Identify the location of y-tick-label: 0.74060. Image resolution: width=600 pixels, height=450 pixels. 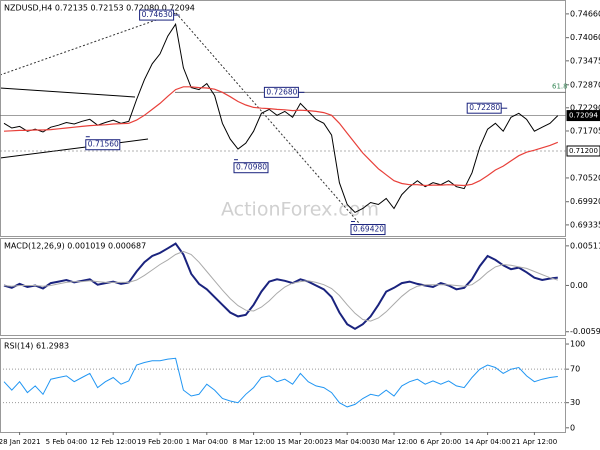
(585, 37).